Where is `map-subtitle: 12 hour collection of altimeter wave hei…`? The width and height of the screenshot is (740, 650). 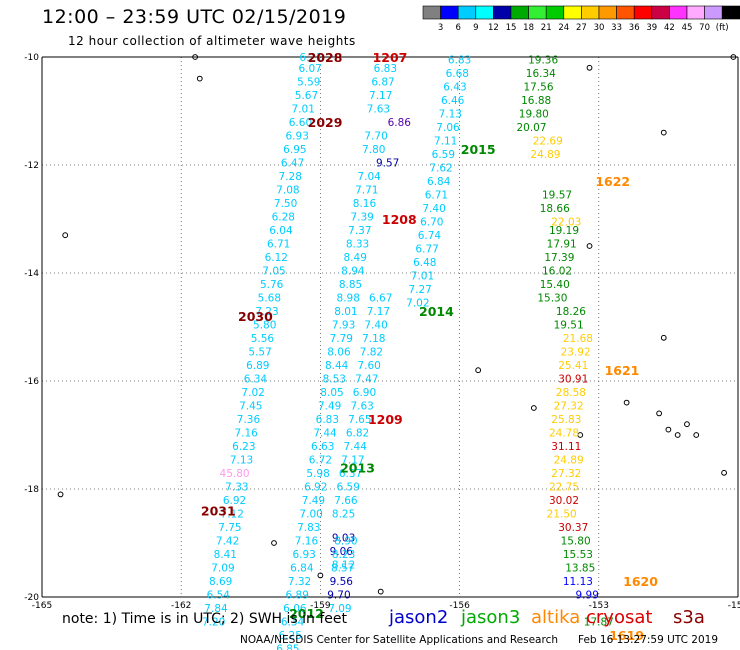
map-subtitle: 12 hour collection of altimeter wave hei… is located at coordinates (212, 41).